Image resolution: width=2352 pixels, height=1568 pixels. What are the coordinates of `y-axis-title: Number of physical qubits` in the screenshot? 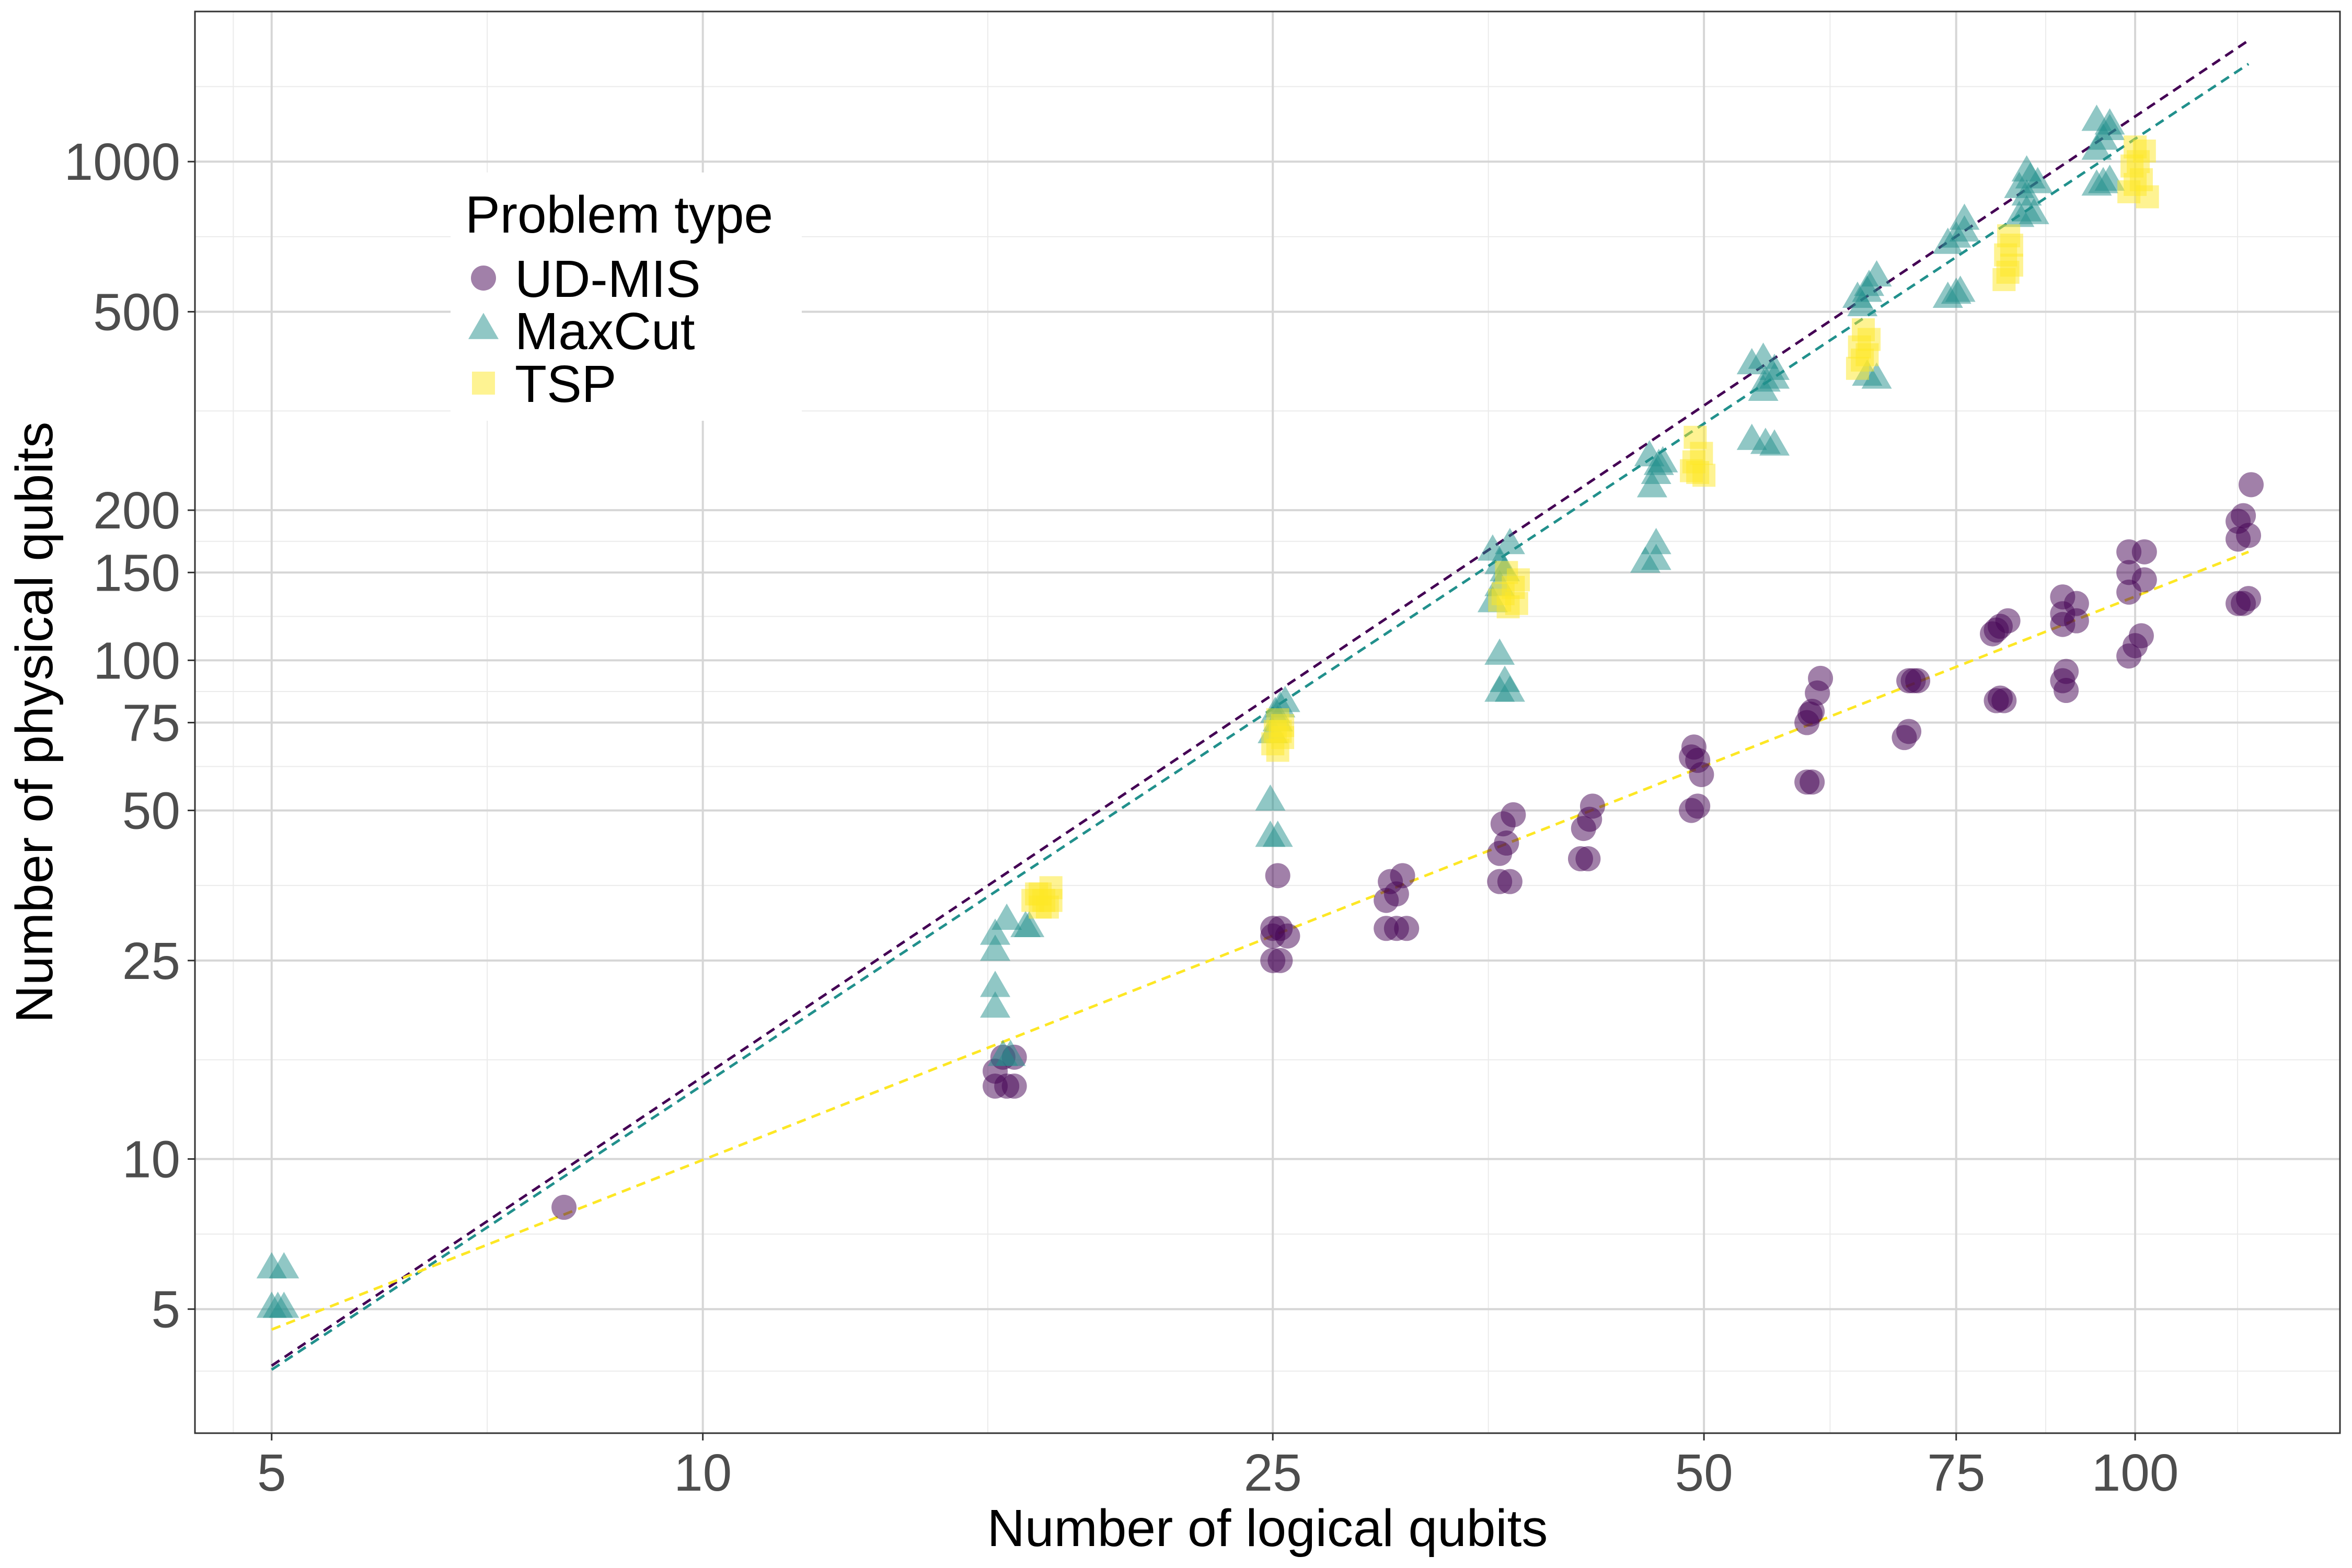 It's located at (34, 722).